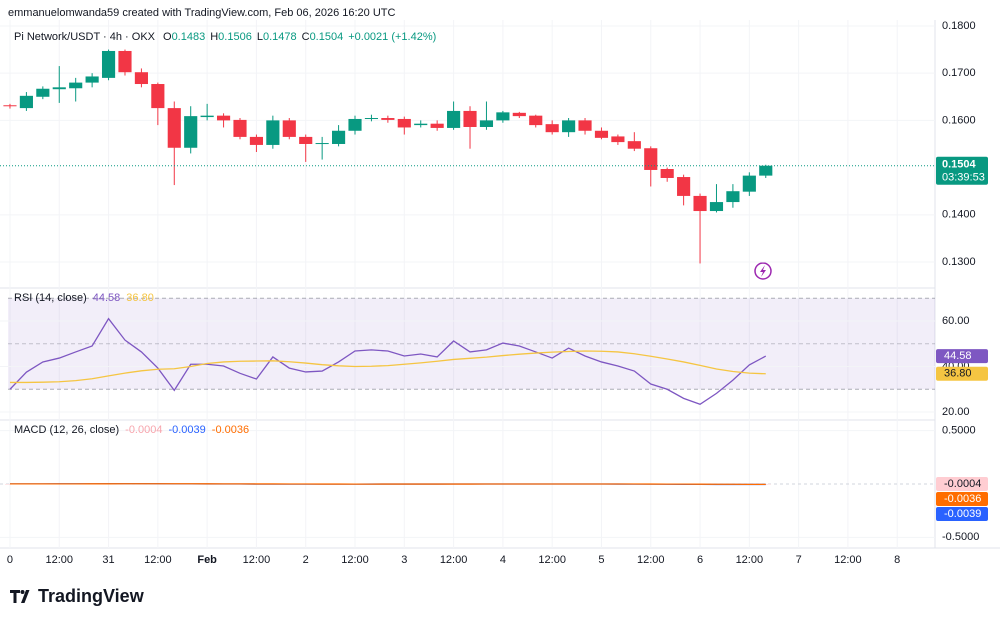 This screenshot has width=1000, height=623. Describe the element at coordinates (235, 37) in the screenshot. I see `ohlc-value: 0.1506` at that location.